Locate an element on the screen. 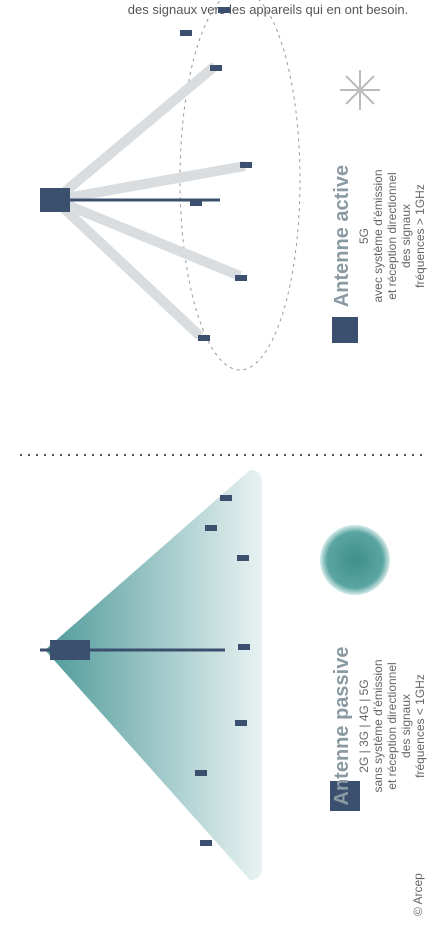 This screenshot has width=430, height=926. coverage-ellipse is located at coordinates (240, 185).